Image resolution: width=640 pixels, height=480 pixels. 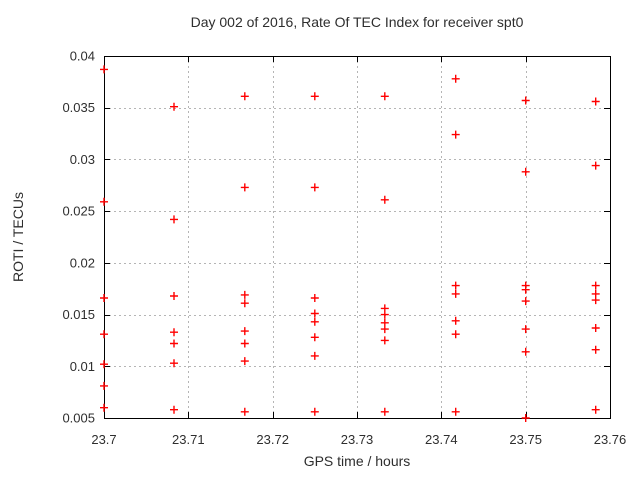 What do you see at coordinates (78, 107) in the screenshot?
I see `svg-text: 0.035` at bounding box center [78, 107].